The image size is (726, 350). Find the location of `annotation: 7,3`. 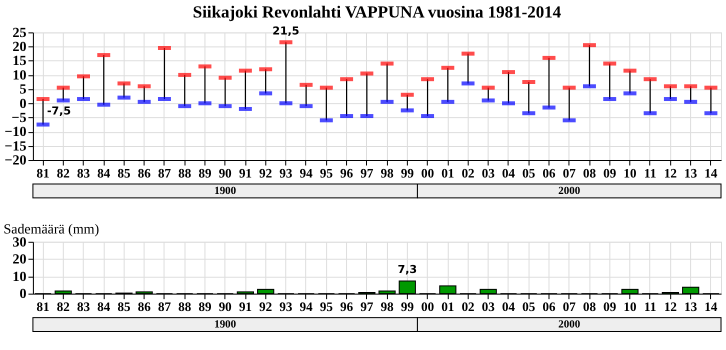

annotation: 7,3 is located at coordinates (408, 269).